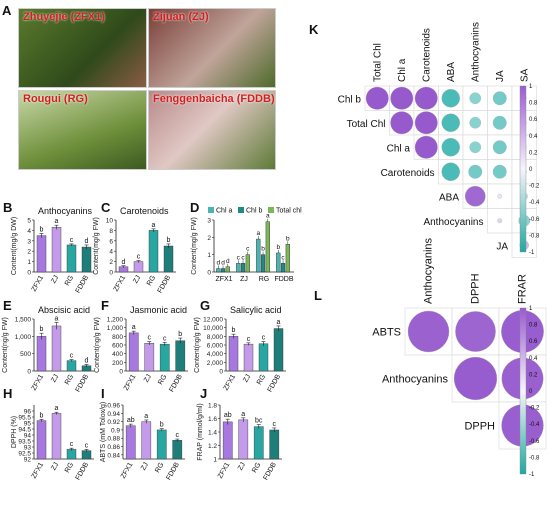 The width and height of the screenshot is (550, 510). I want to click on y-tick-label: 200, so click(117, 363).